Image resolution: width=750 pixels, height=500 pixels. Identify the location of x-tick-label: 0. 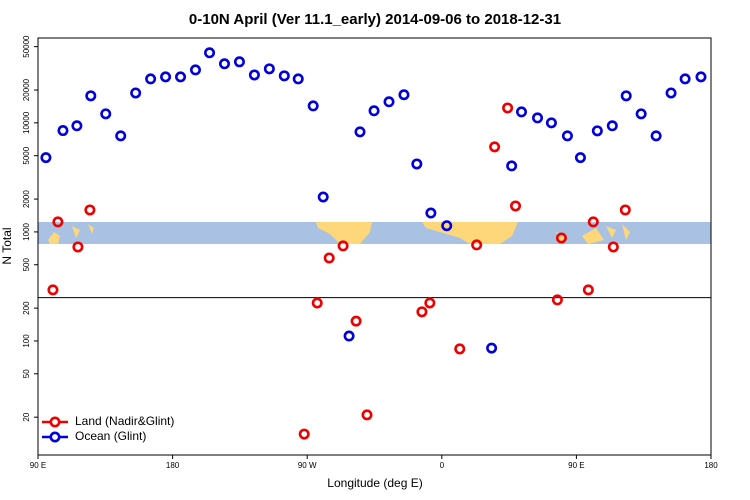
(442, 465).